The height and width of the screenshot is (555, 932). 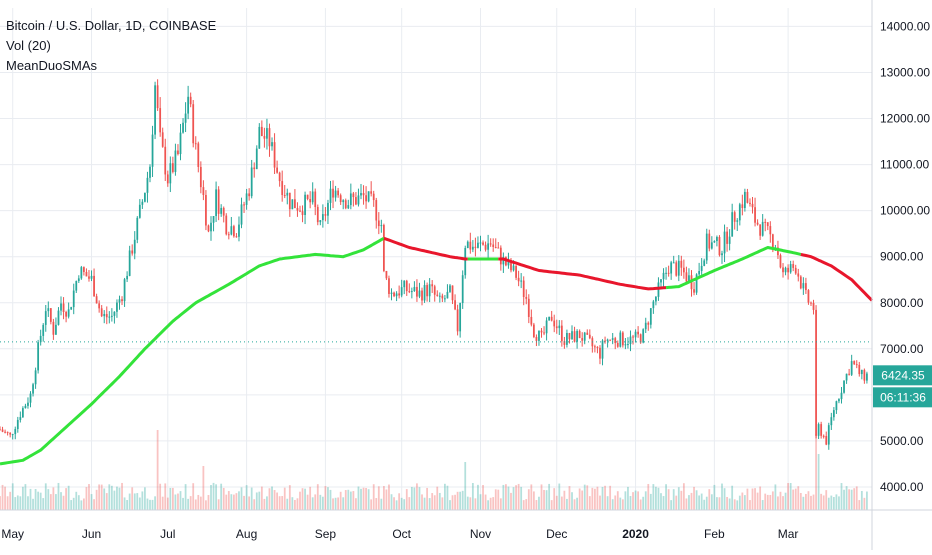 I want to click on countdown-label: 06:11:36, so click(x=903, y=397).